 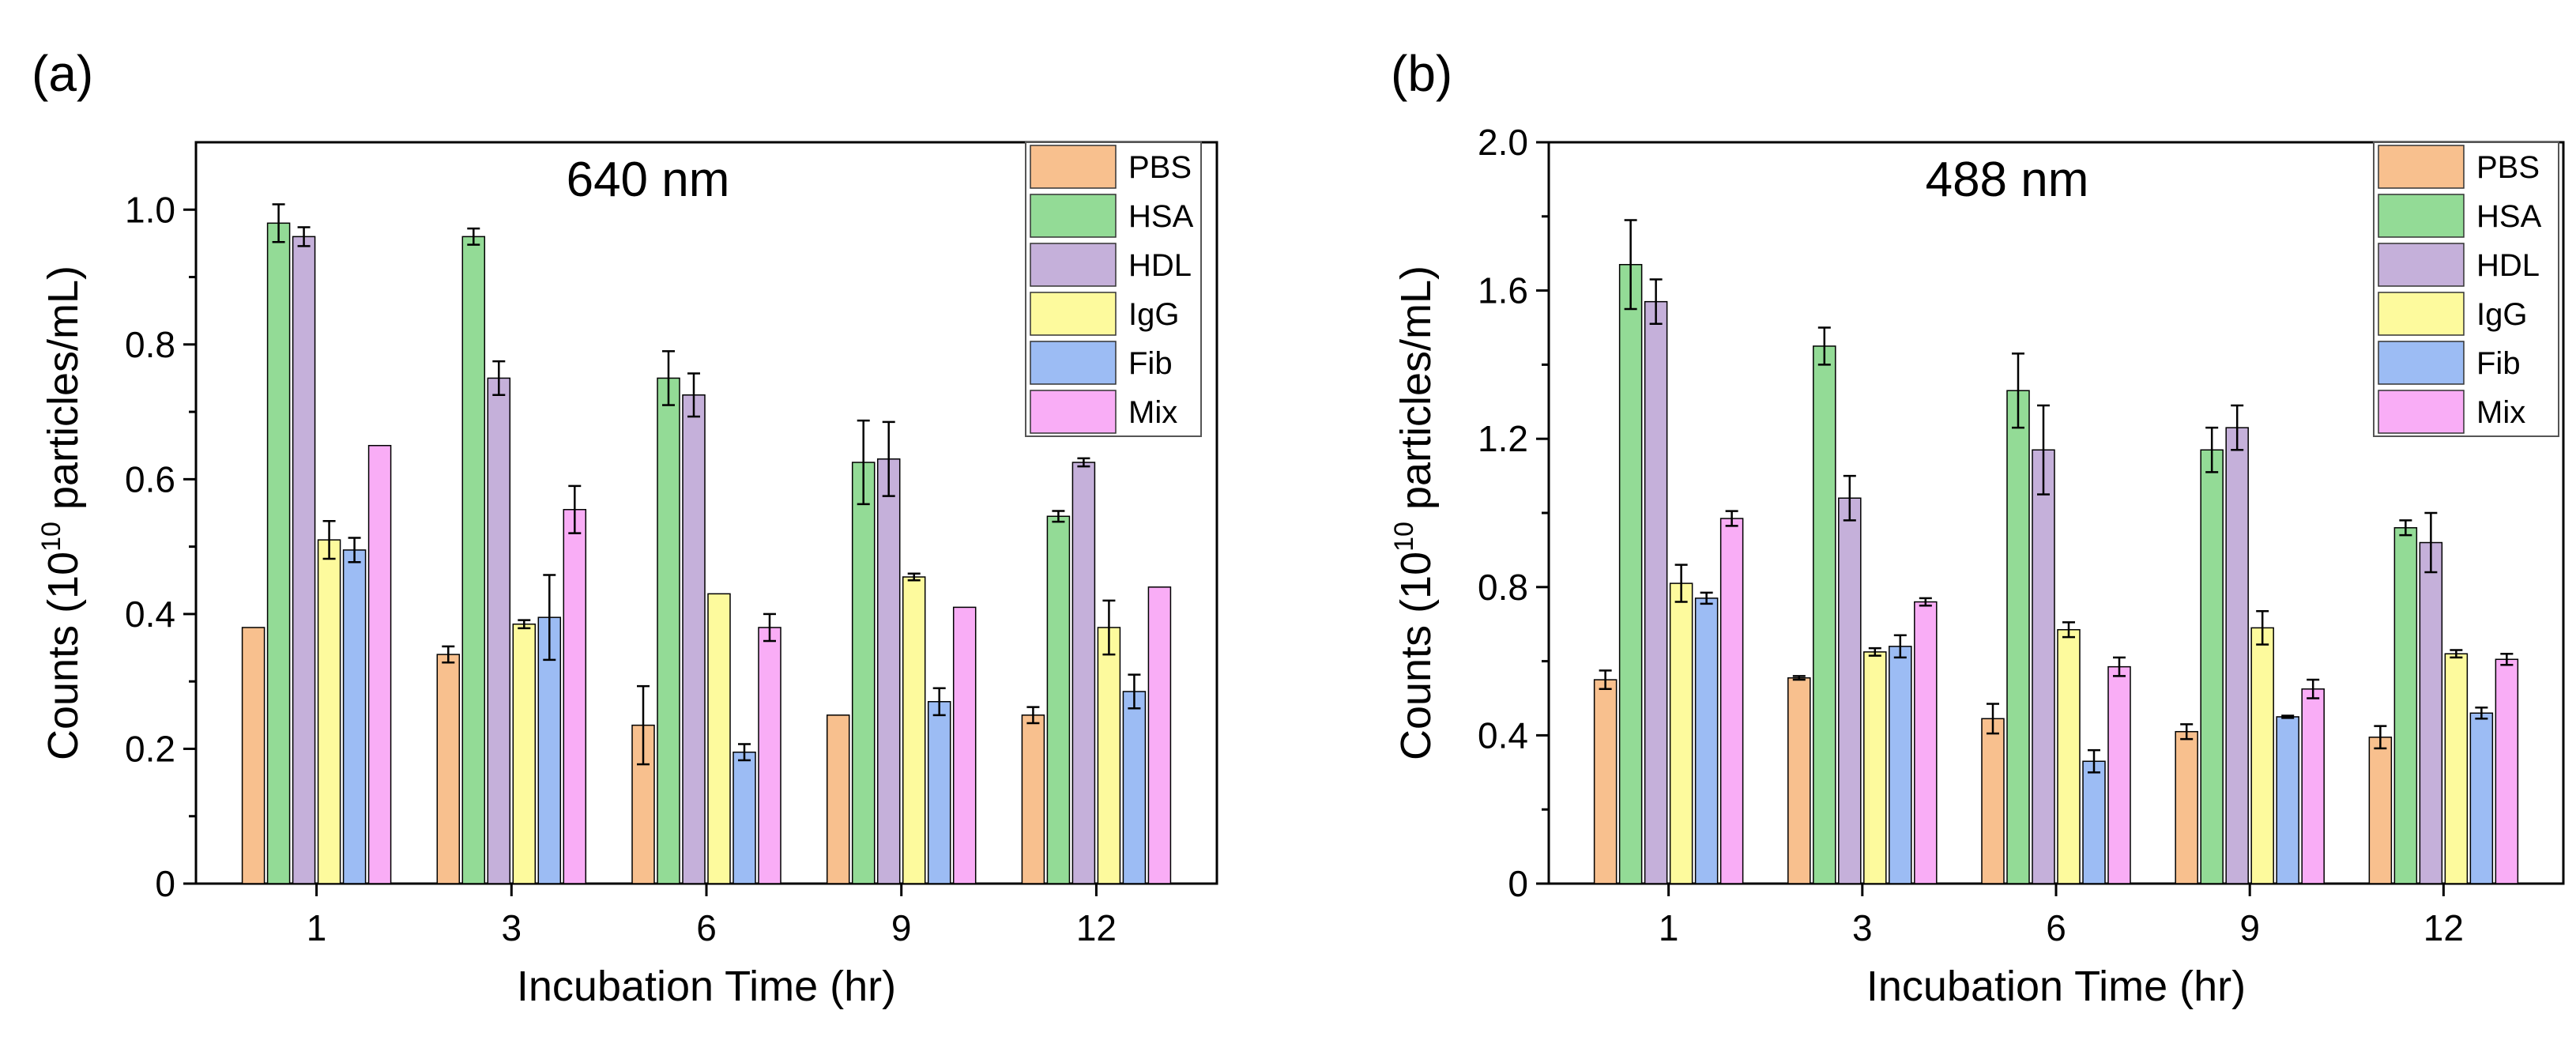 I want to click on x-axis-label: Incubation Time (hr), so click(x=706, y=986).